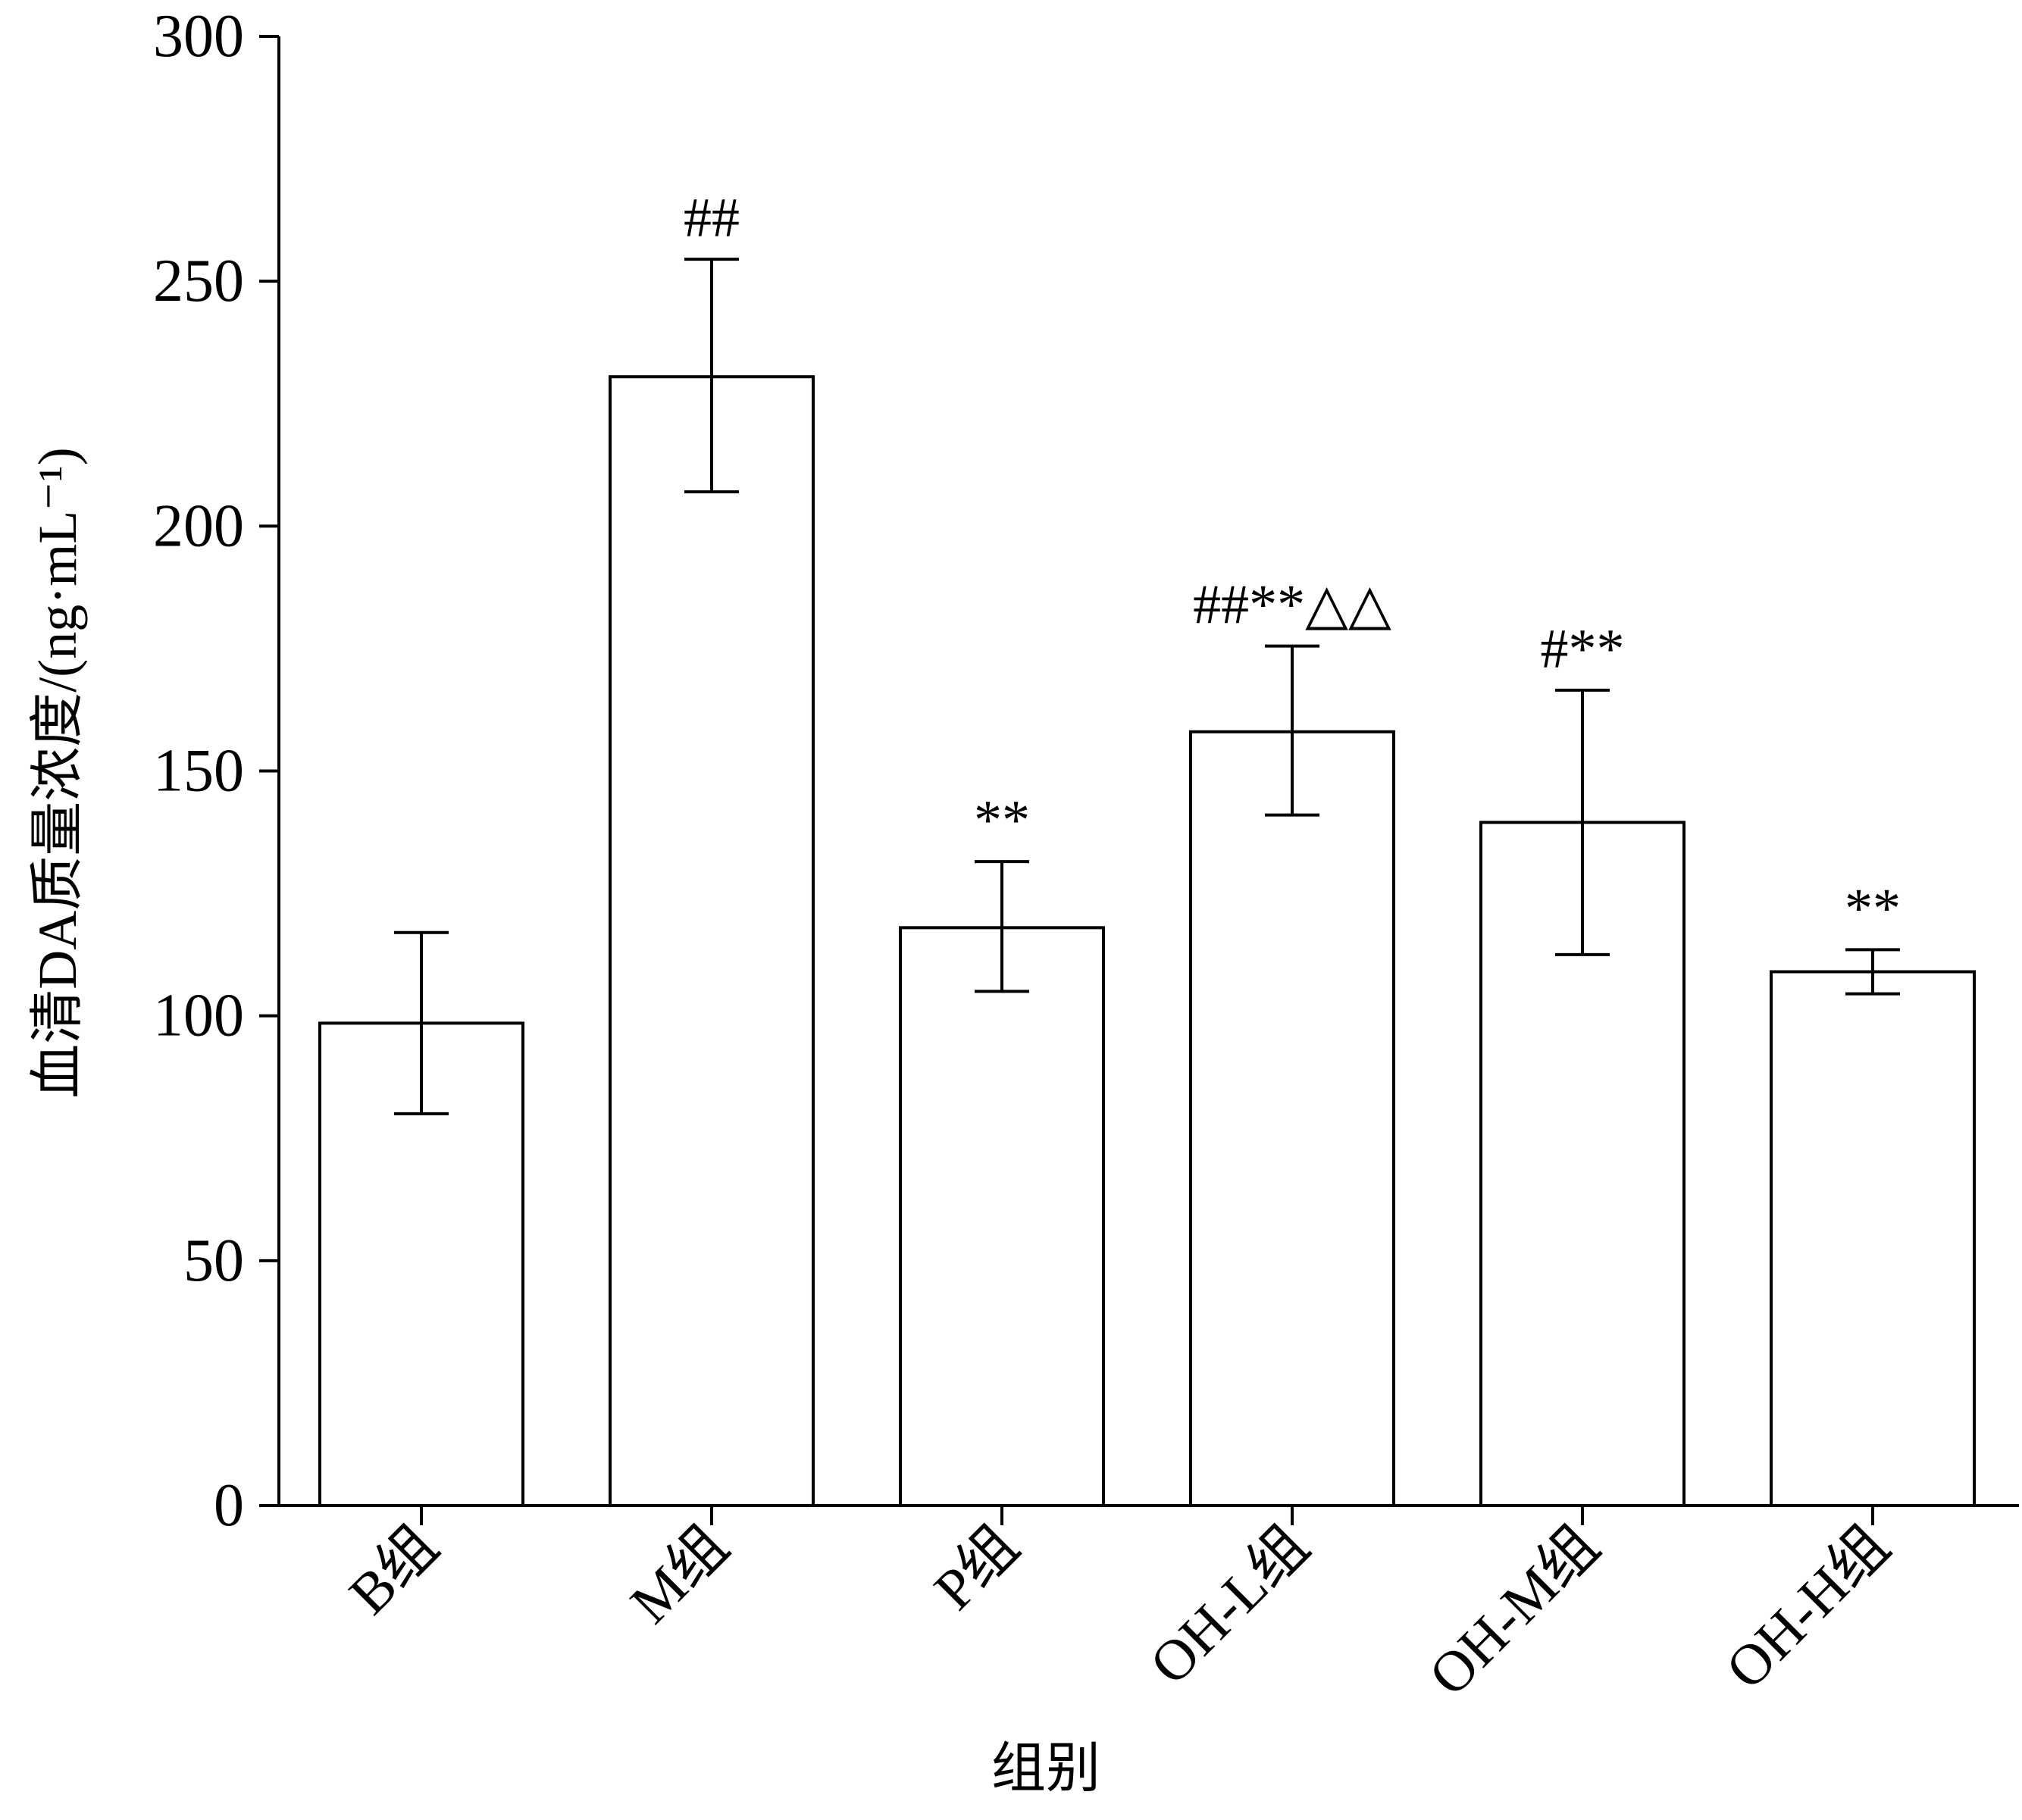 This screenshot has height=1820, width=2022. I want to click on x-tick-label: OH-H组, so click(1807, 1607).